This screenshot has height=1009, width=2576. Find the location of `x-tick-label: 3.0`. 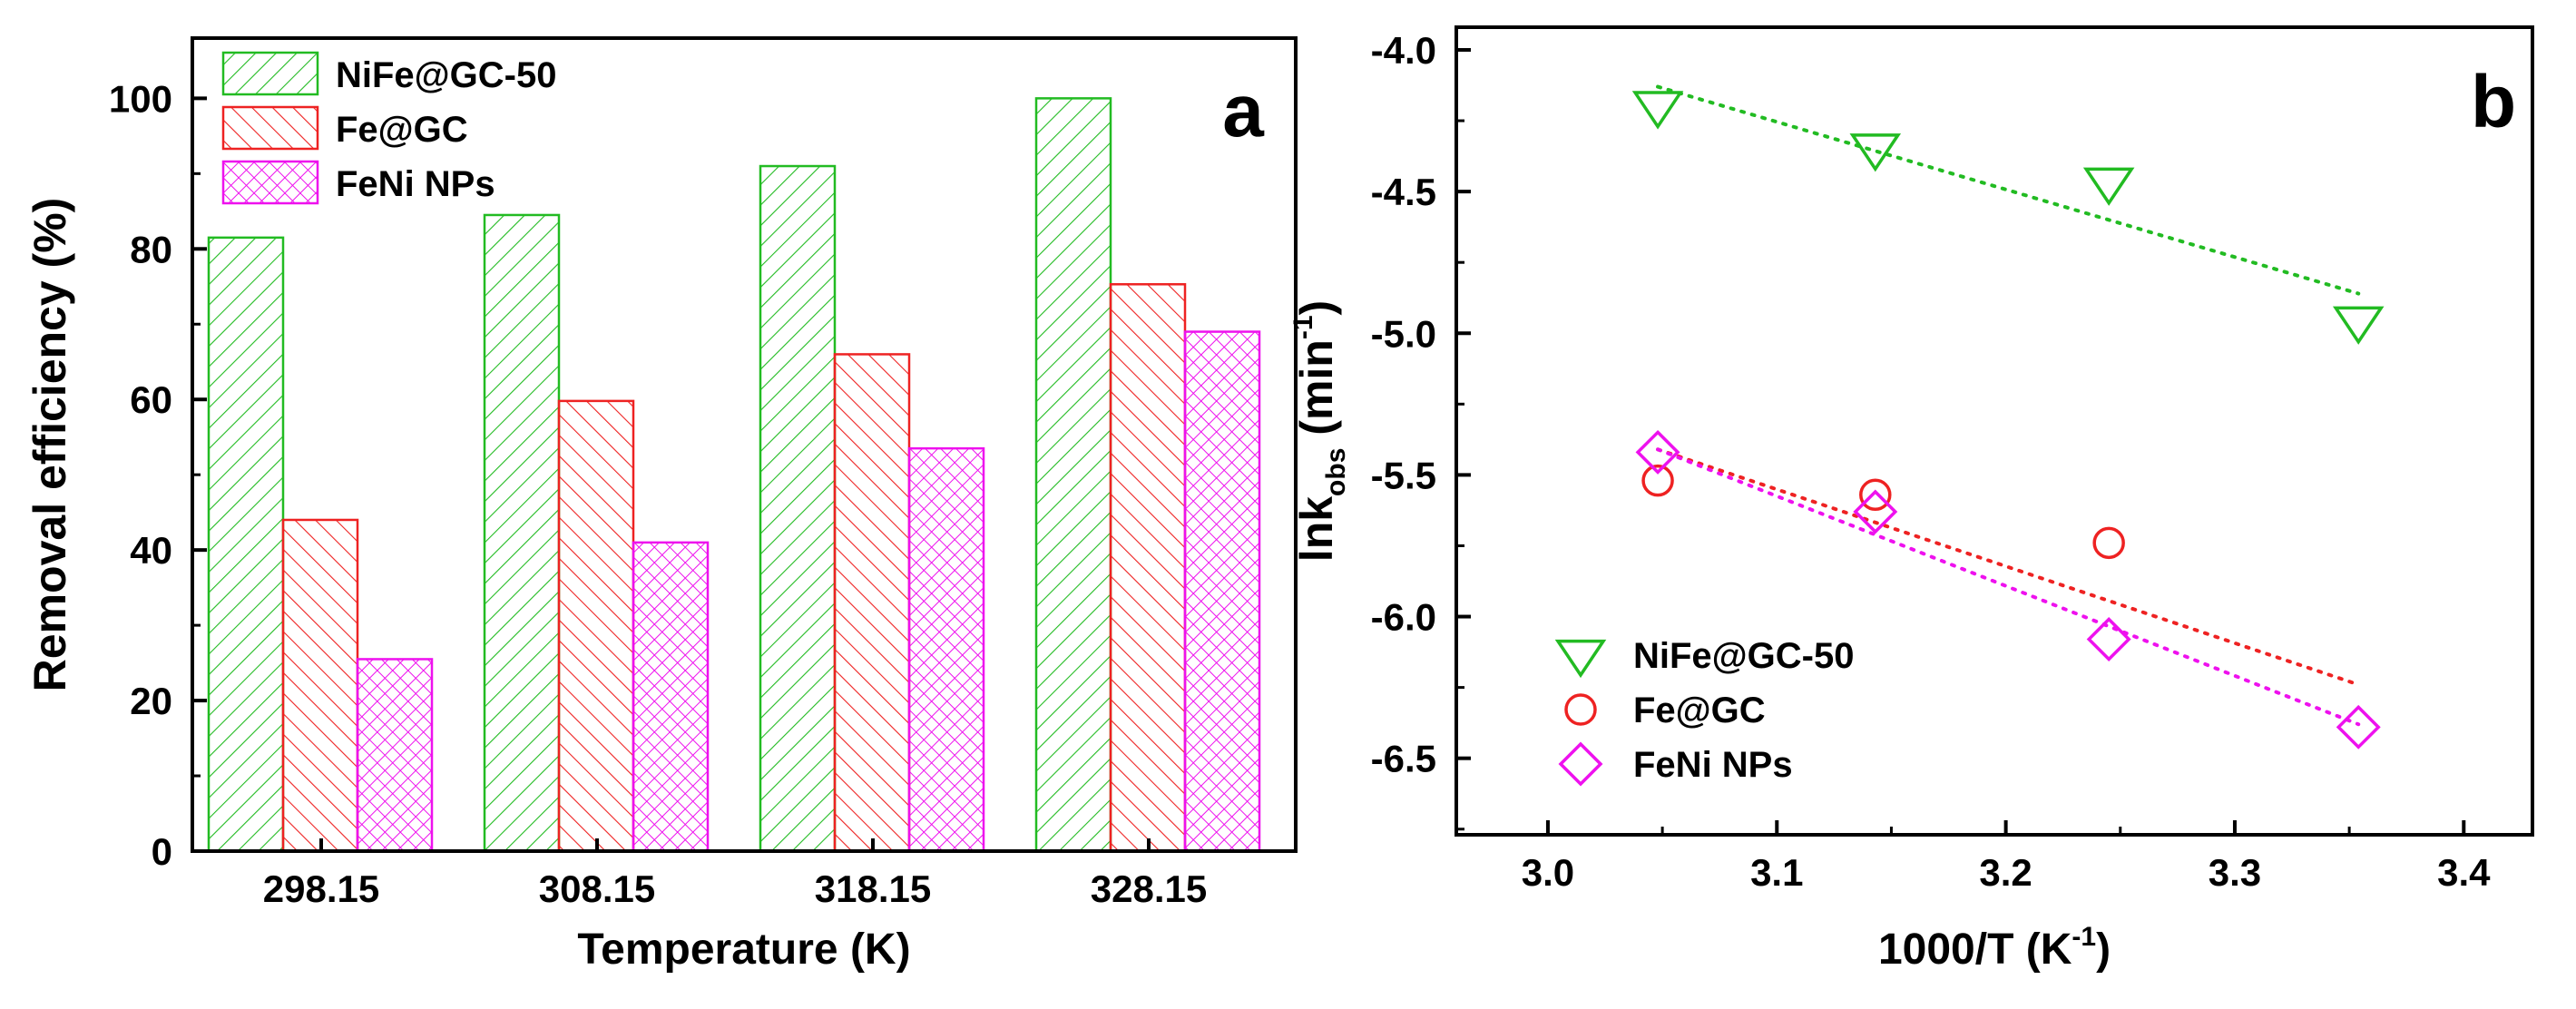

x-tick-label: 3.0 is located at coordinates (1548, 873).